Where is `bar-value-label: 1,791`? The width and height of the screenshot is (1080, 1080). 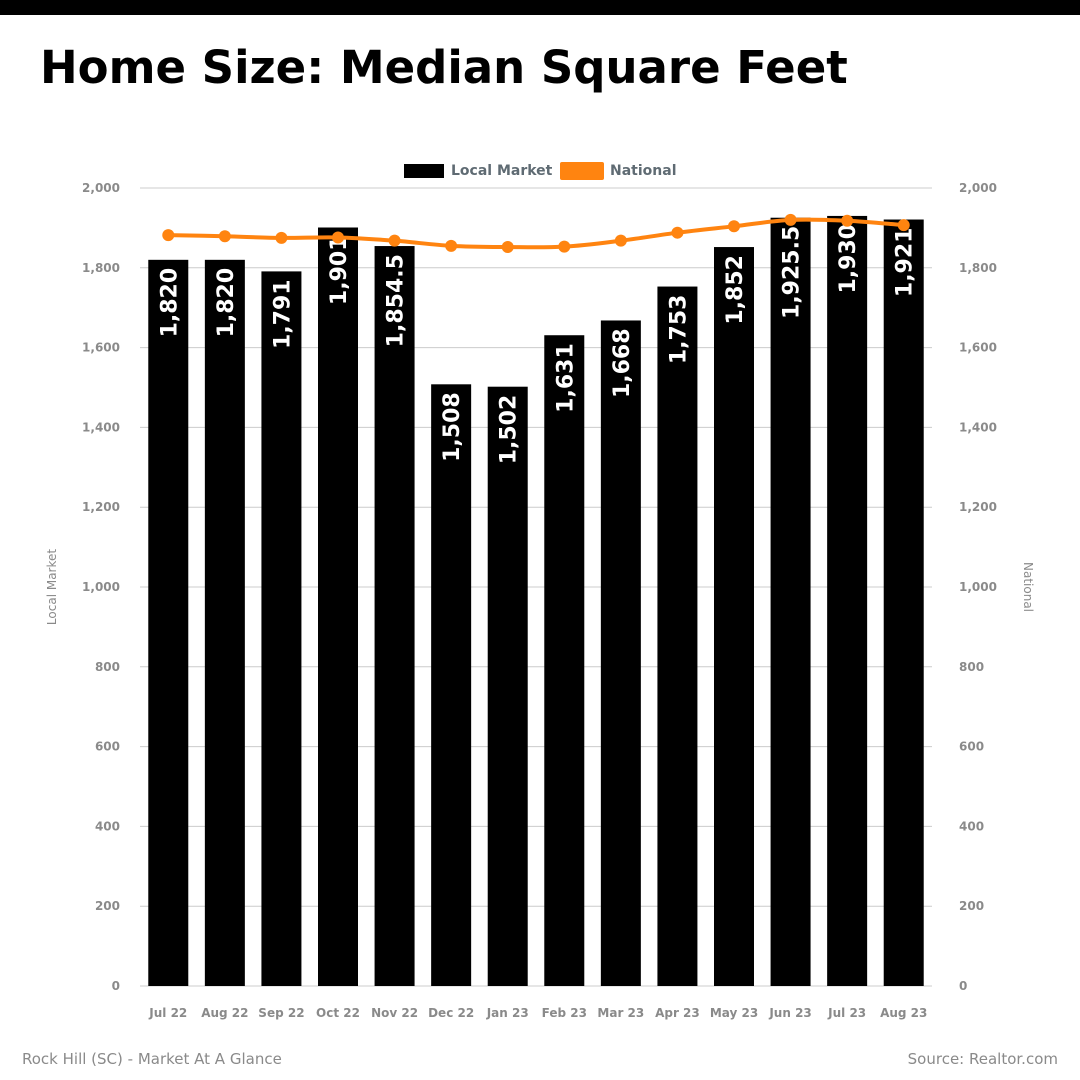 bar-value-label: 1,791 is located at coordinates (282, 314).